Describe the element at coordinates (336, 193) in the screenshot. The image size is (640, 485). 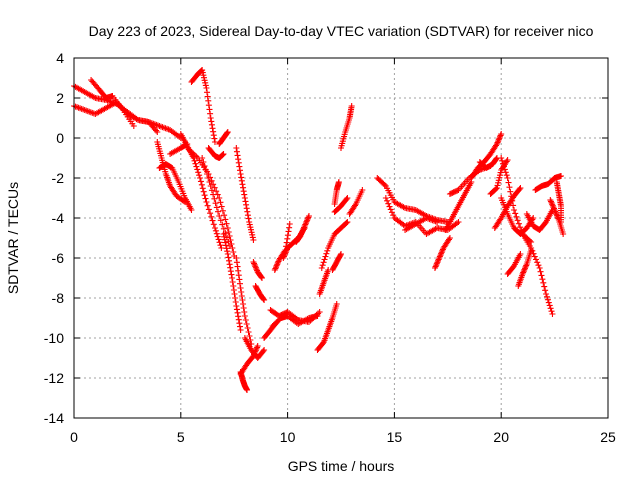
I see `series-arc-af` at that location.